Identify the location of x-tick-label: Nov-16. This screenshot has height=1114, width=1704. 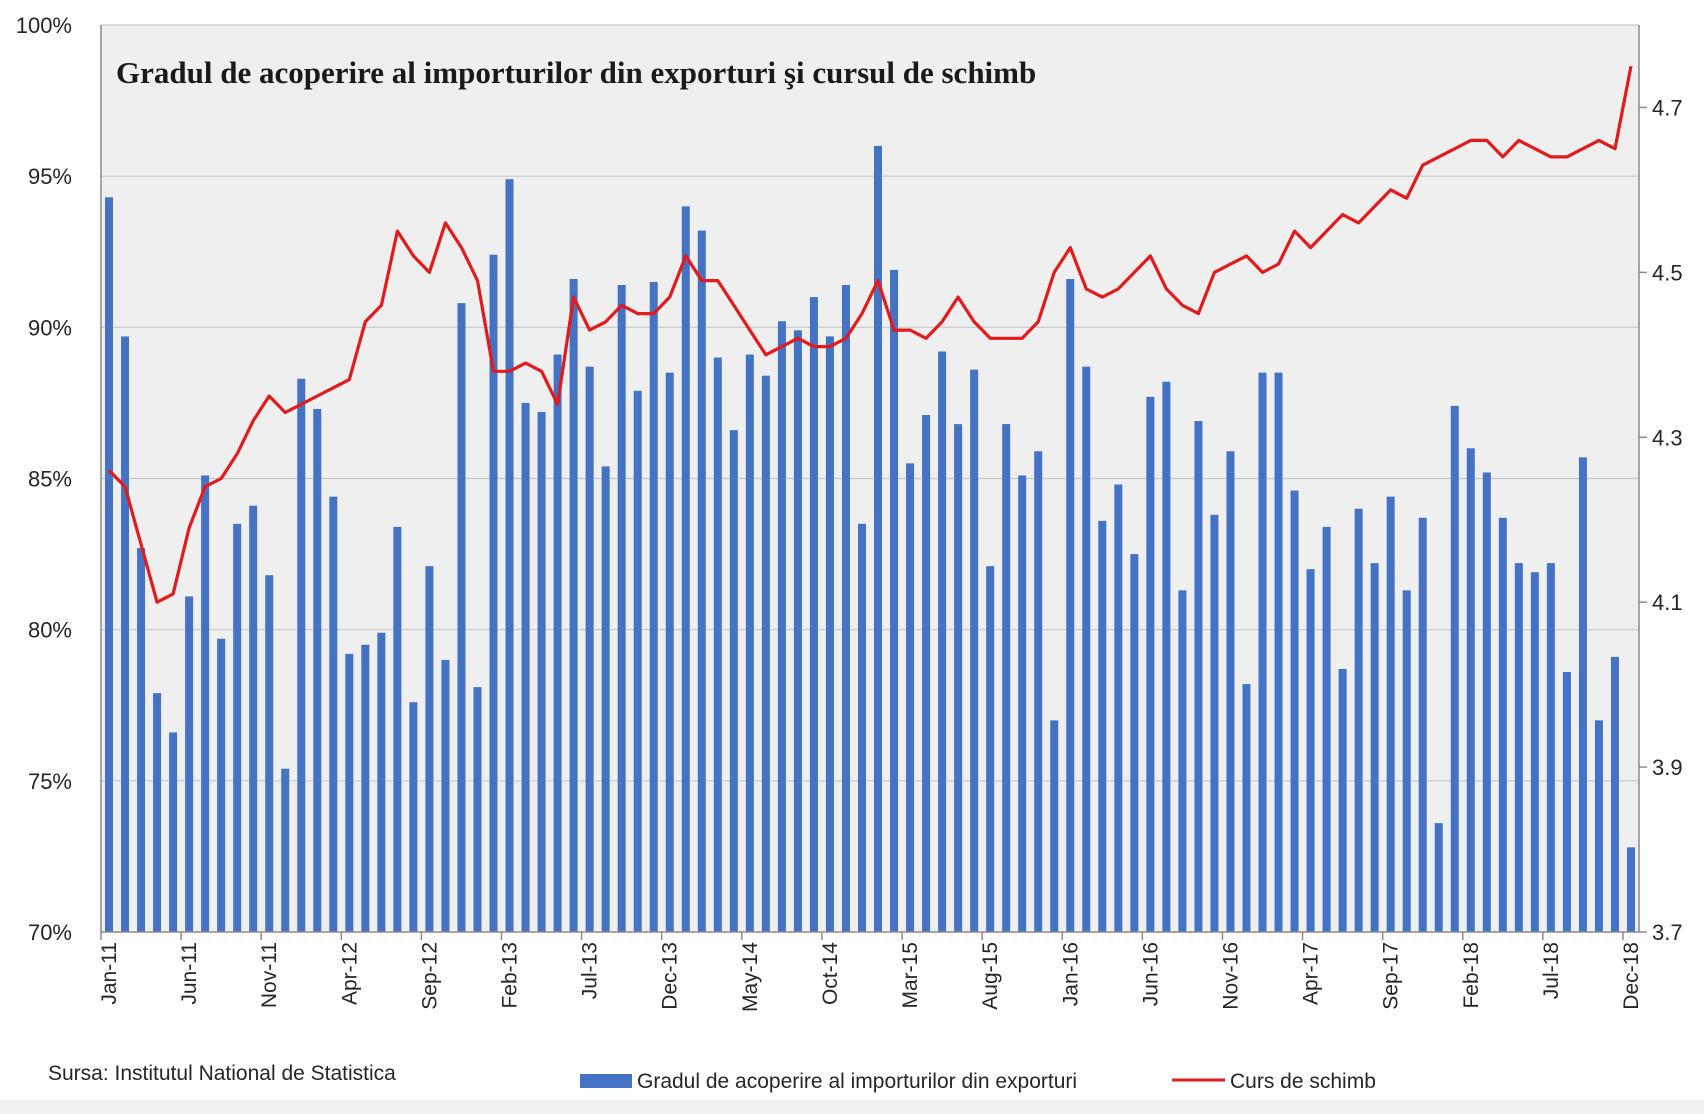
(1230, 976).